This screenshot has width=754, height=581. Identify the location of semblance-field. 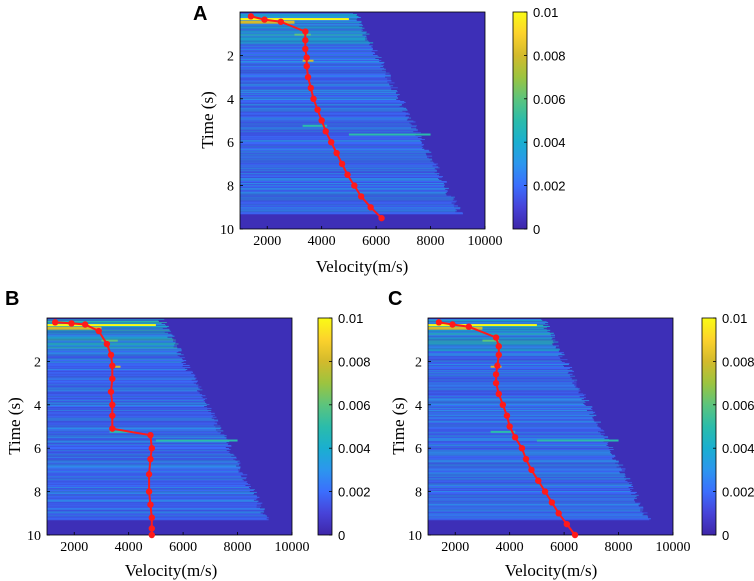
(158, 420).